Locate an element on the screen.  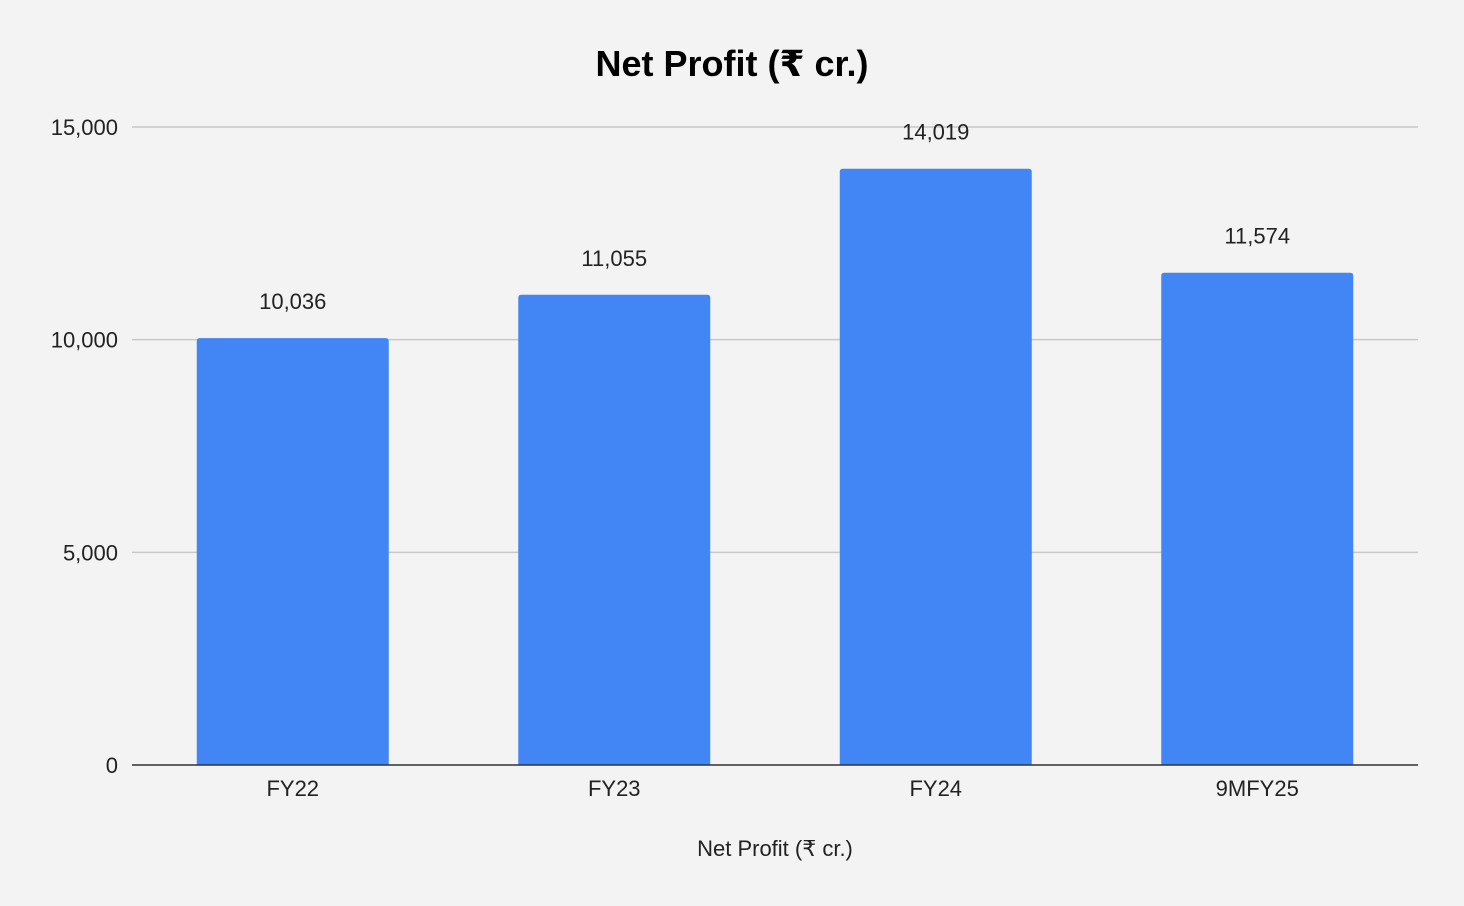
x-axis-title: Net Profit (₹ cr.) is located at coordinates (775, 848).